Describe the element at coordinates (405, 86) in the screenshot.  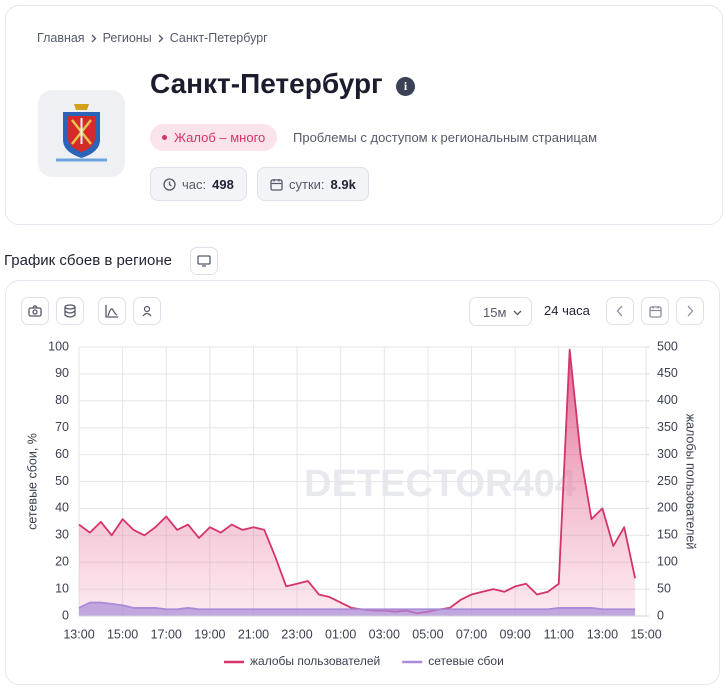
I see `info-icon: i` at that location.